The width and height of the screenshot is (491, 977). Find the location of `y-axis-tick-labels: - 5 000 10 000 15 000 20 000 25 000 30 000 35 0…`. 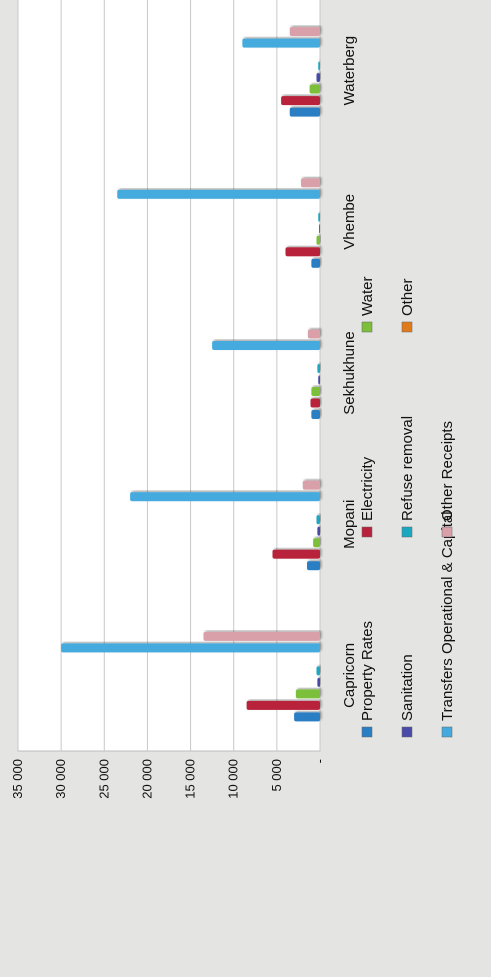

y-axis-tick-labels: - 5 000 10 000 15 000 20 000 25 000 30 000 35 0… is located at coordinates (168, 779).